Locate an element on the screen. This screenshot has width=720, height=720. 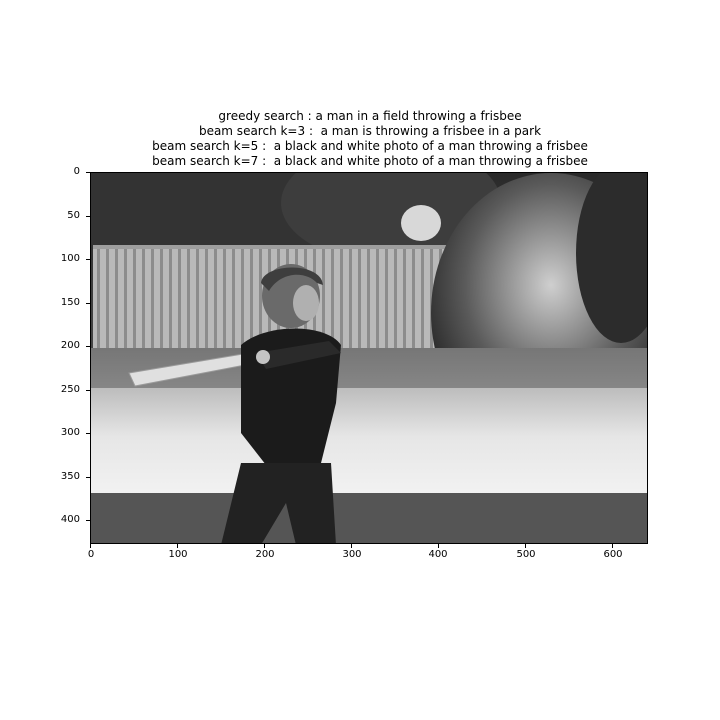
x-tick-label: 400 is located at coordinates (438, 554).